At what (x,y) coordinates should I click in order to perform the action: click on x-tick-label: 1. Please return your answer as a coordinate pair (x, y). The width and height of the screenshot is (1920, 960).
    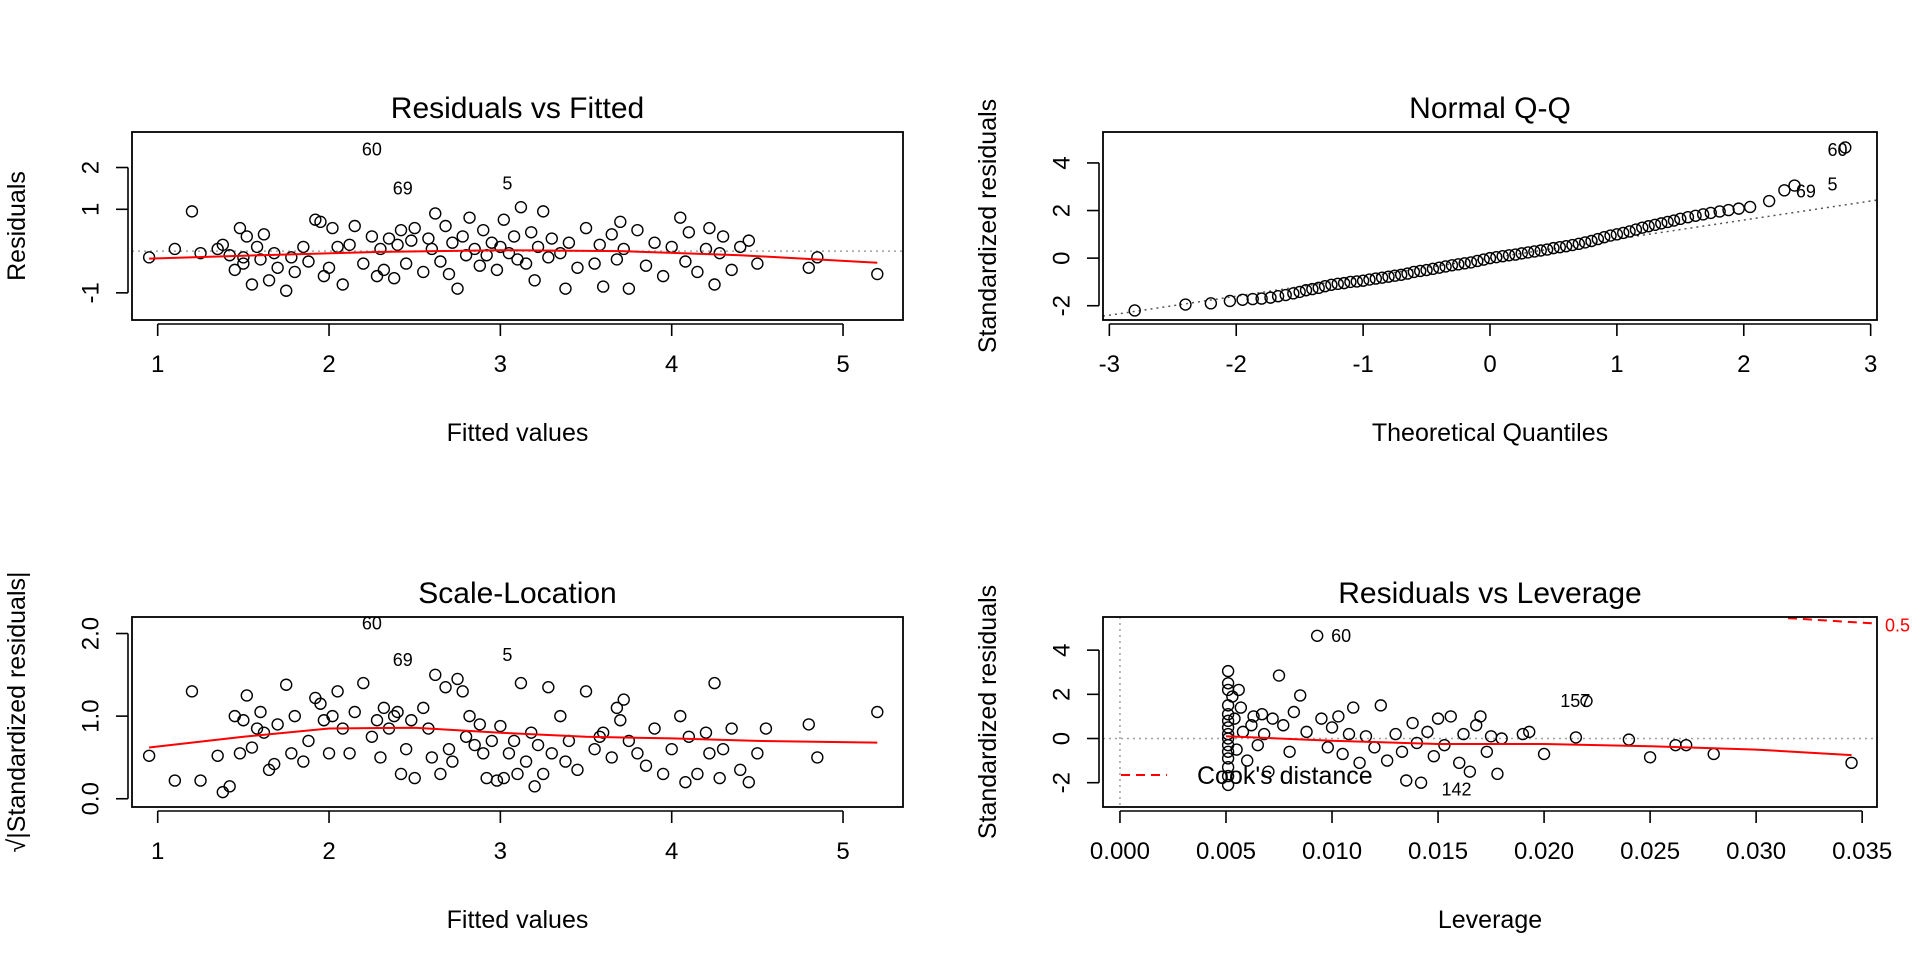
    Looking at the image, I should click on (157, 851).